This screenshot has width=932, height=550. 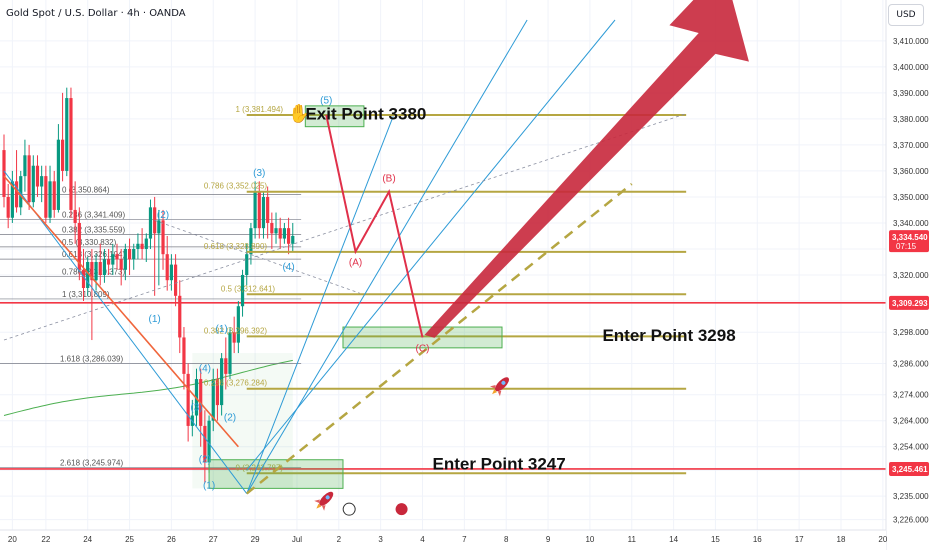 What do you see at coordinates (324, 508) in the screenshot?
I see `rocket-fin` at bounding box center [324, 508].